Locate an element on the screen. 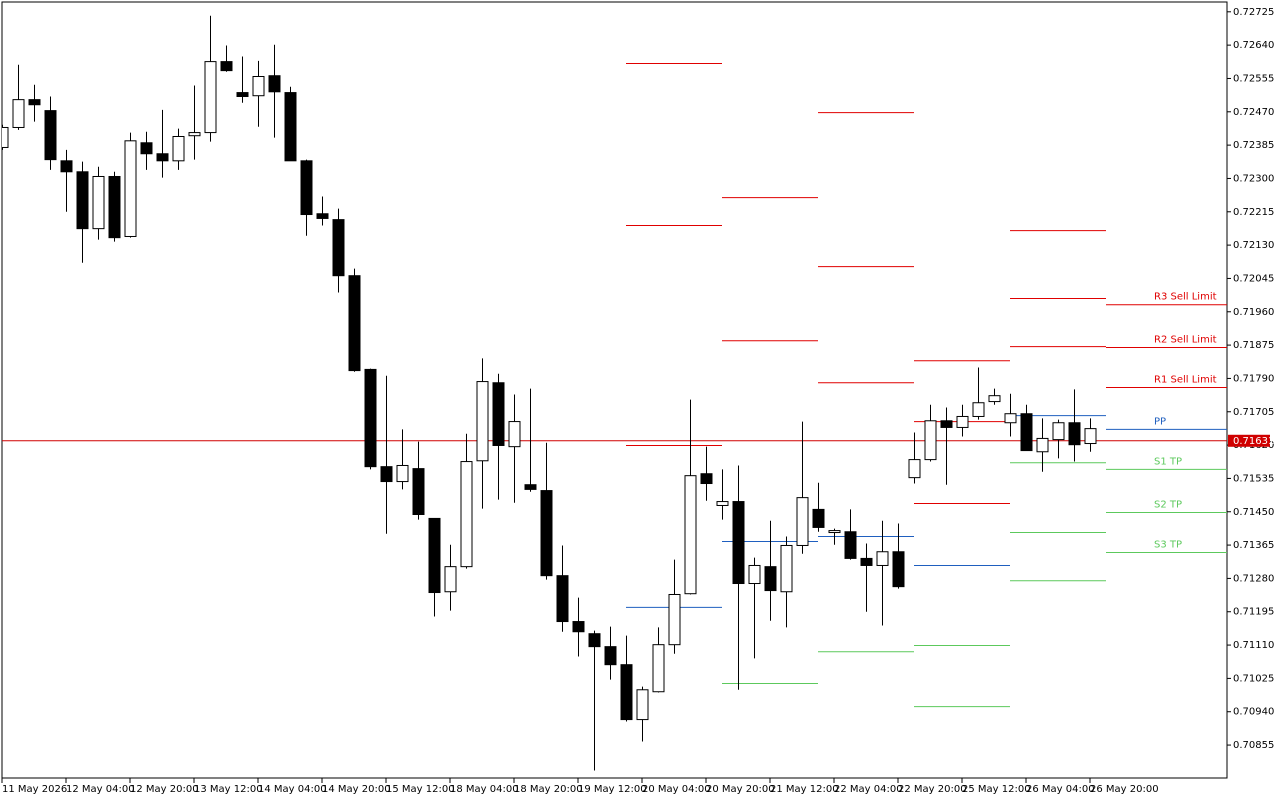 The image size is (1280, 800). y-tick-label: 0.72555 is located at coordinates (1253, 78).